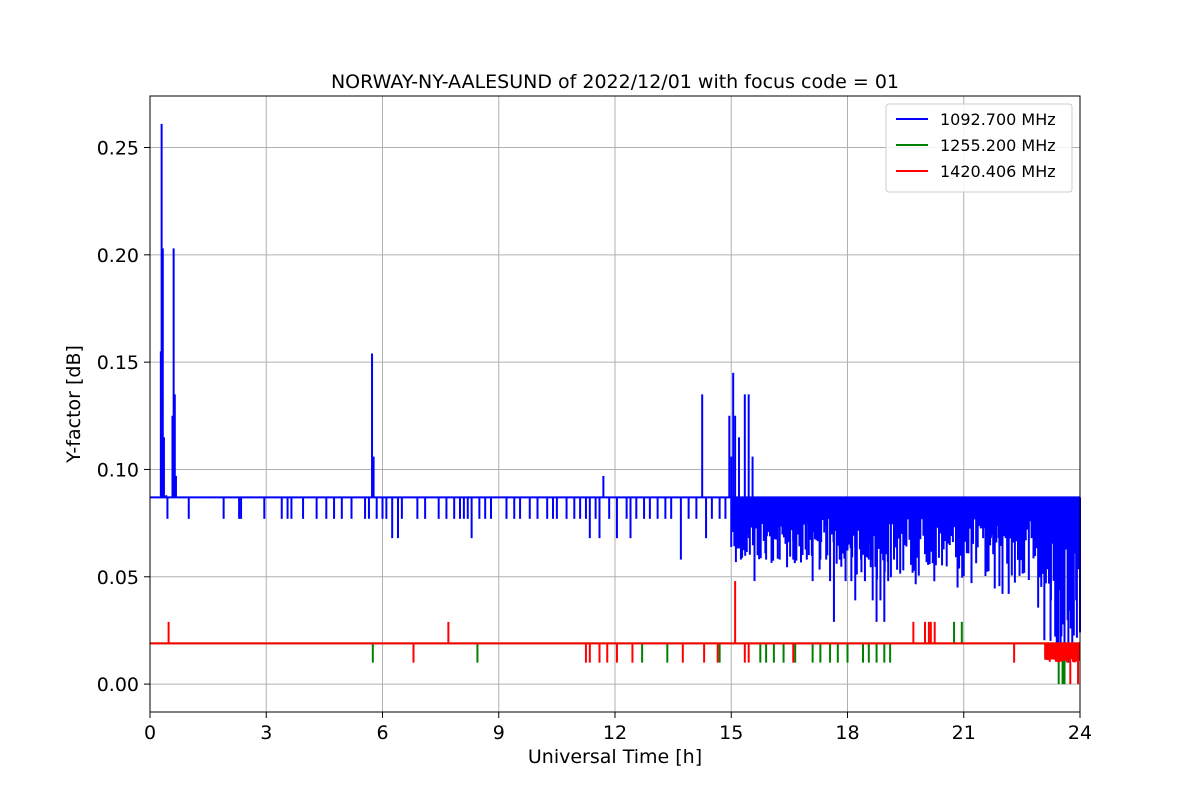  Describe the element at coordinates (118, 149) in the screenshot. I see `y-tick-label: 0.25` at that location.